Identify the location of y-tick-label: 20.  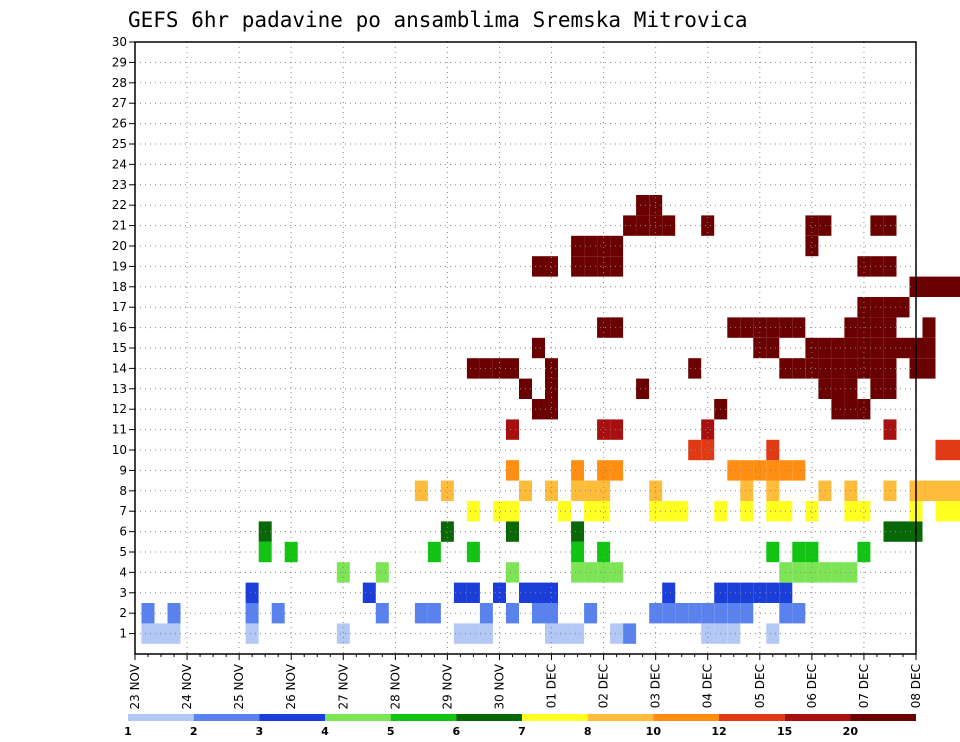
(119, 246).